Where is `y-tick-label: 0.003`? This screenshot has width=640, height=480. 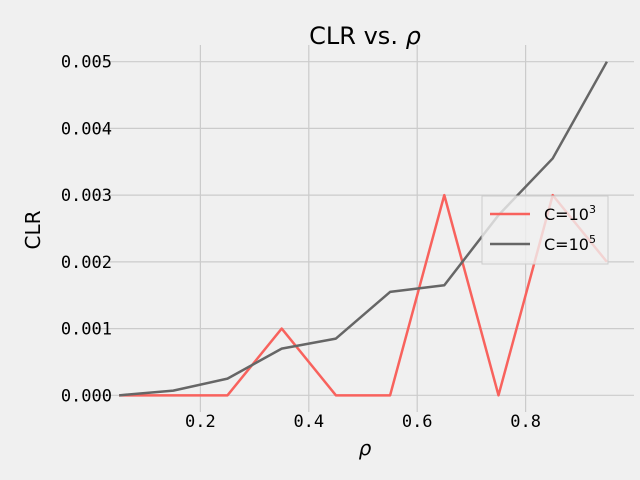
y-tick-label: 0.003 is located at coordinates (86, 196).